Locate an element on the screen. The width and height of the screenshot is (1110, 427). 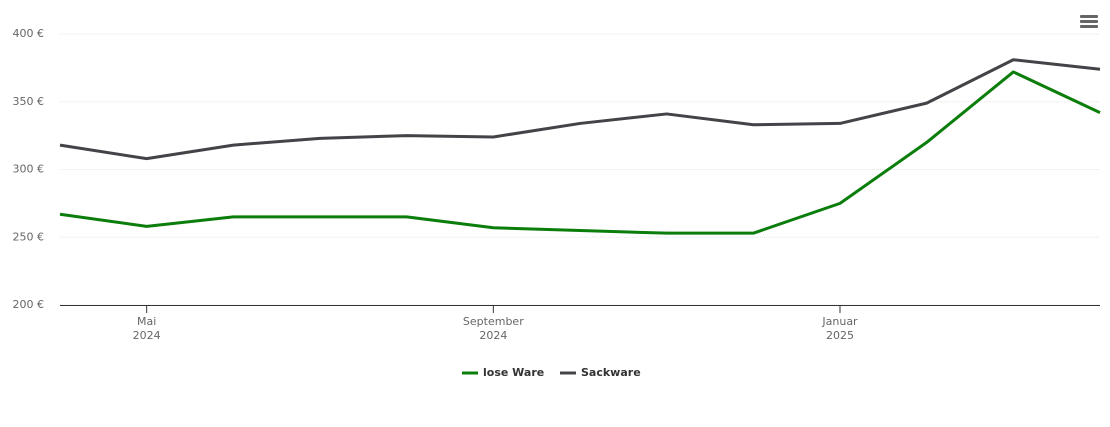
x-tick-label: September 2024 is located at coordinates (493, 328).